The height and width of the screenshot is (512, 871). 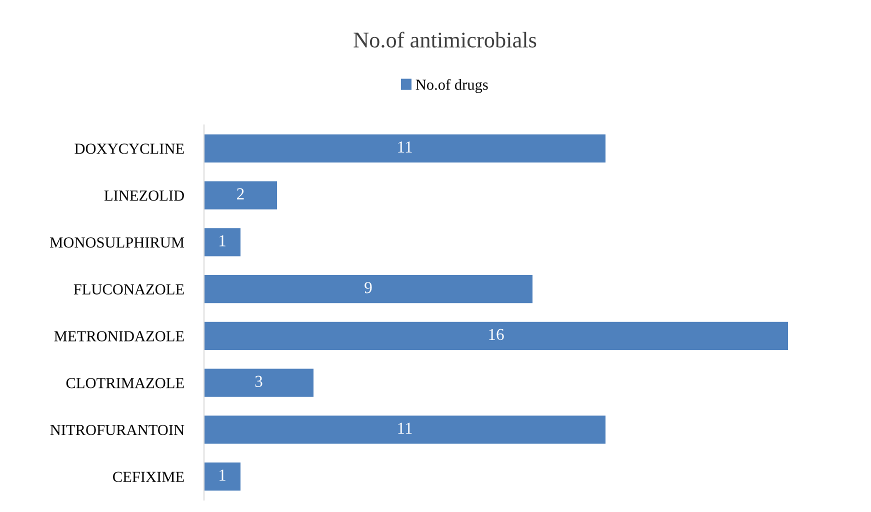 What do you see at coordinates (452, 86) in the screenshot?
I see `legend-label: No.of drugs` at bounding box center [452, 86].